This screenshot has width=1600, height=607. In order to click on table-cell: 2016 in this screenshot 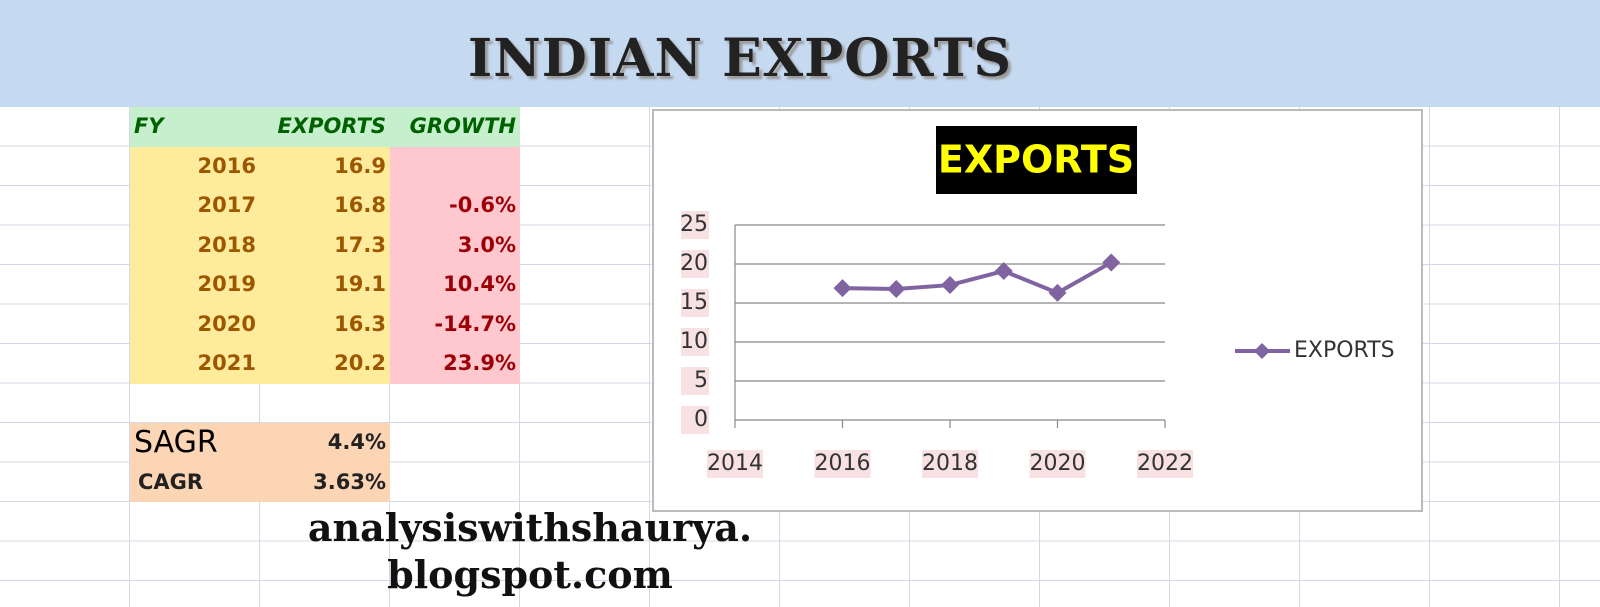, I will do `click(195, 166)`.